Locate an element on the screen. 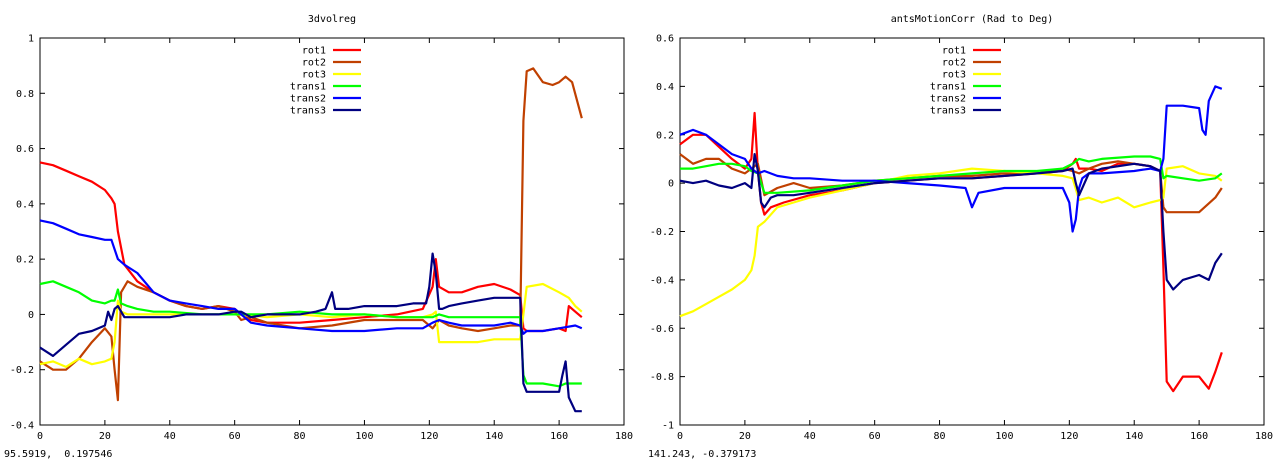  y-tick-label: -0.8 is located at coordinates (662, 377).